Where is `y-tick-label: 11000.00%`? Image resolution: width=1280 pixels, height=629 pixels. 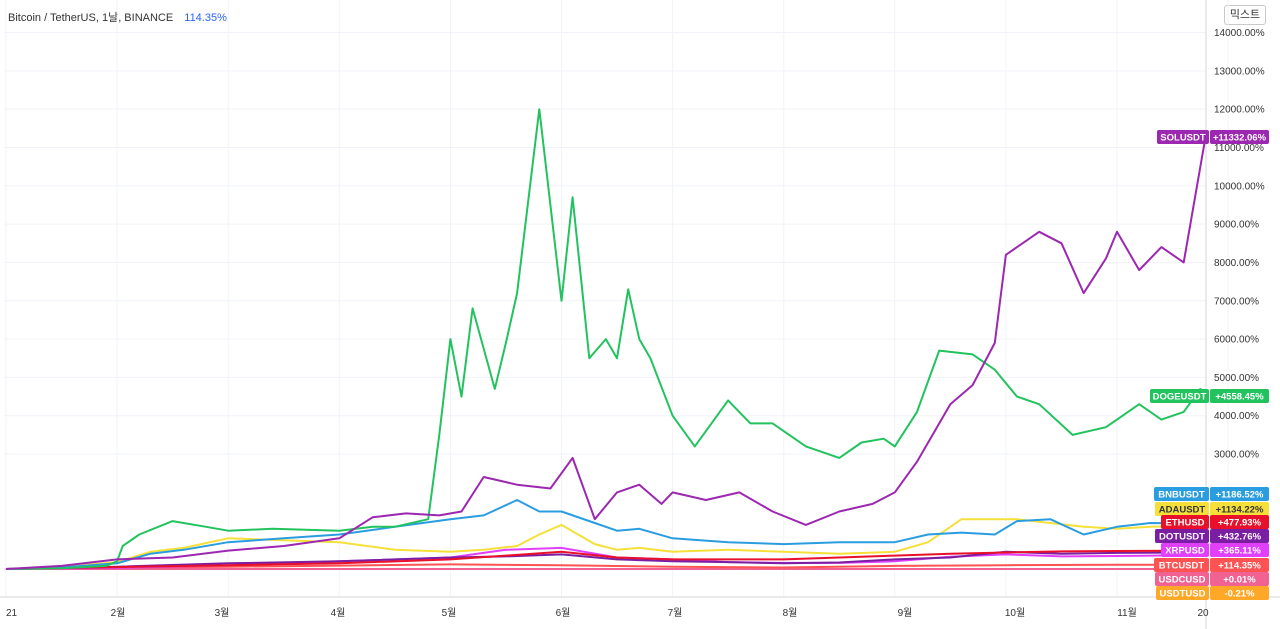
y-tick-label: 11000.00% is located at coordinates (1239, 148).